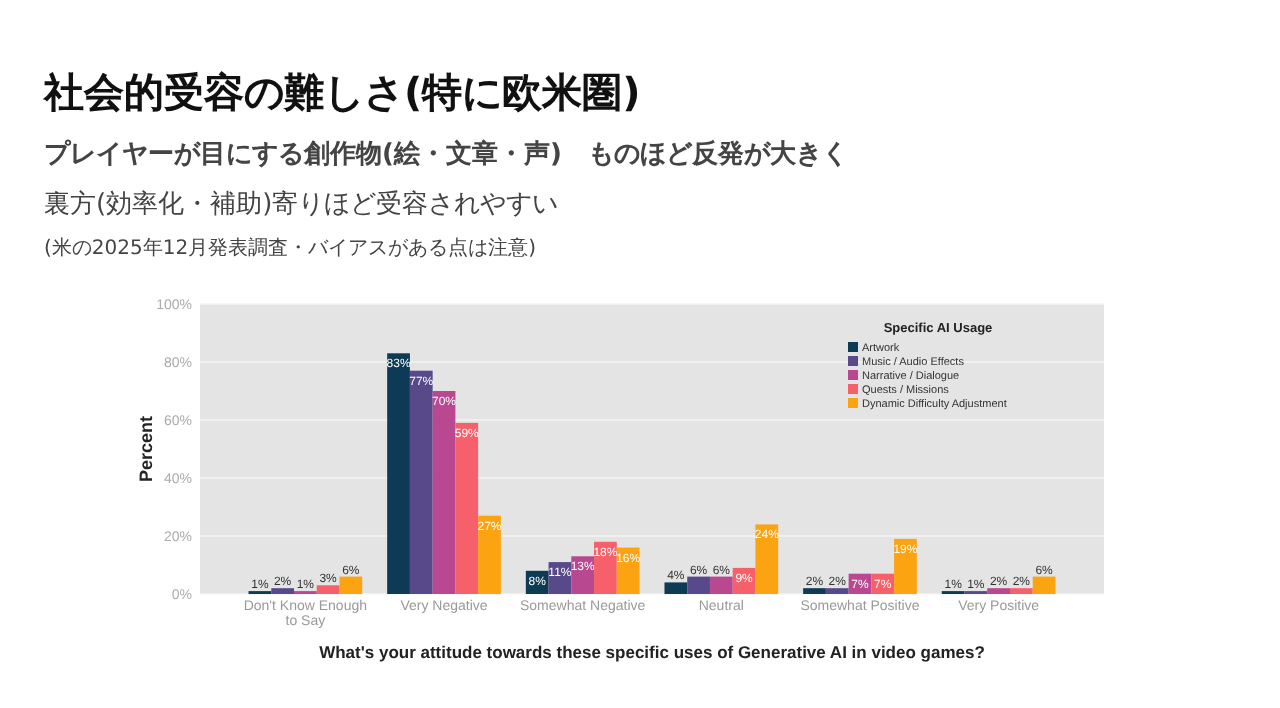 This screenshot has width=1280, height=708. Describe the element at coordinates (341, 92) in the screenshot. I see `chart-title: 社会的受容の難しさ(特に欧米圏)` at that location.